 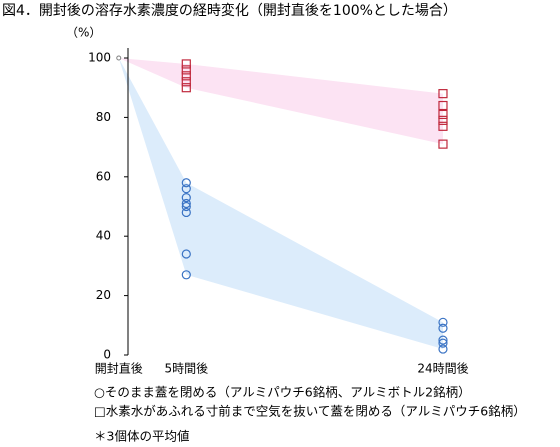 I want to click on legend-entry: □水素水があふれる寸前まで空気を抜いて蓋を閉める（アルミパウチ6銘柄）, so click(x=310, y=411).